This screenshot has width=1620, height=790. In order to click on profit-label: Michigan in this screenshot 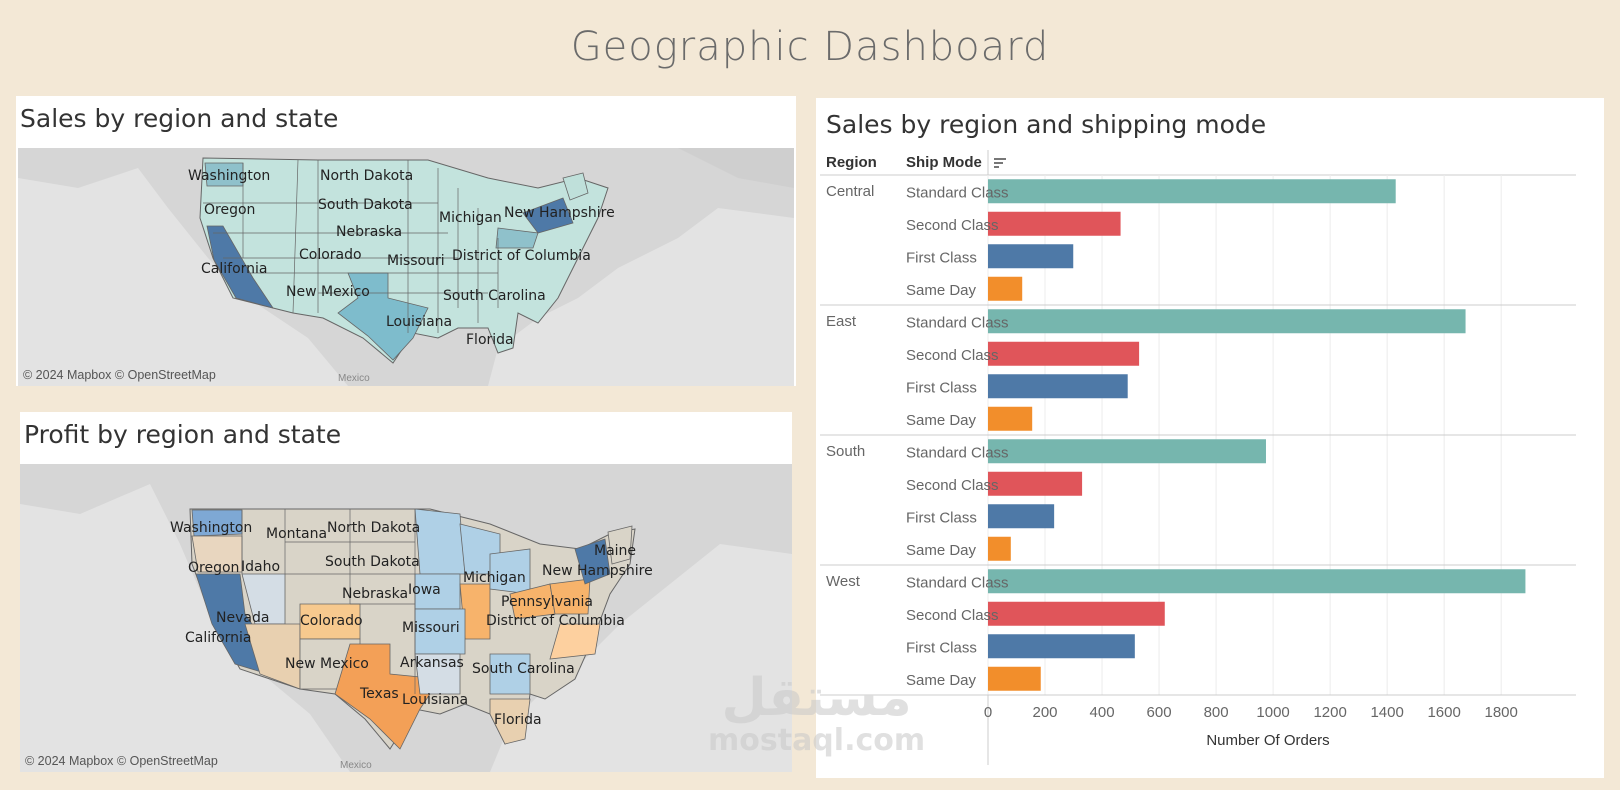, I will do `click(494, 578)`.